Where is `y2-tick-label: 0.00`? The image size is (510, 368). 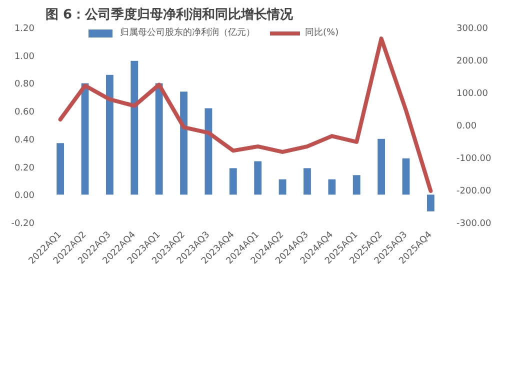 y2-tick-label: 0.00 is located at coordinates (466, 127).